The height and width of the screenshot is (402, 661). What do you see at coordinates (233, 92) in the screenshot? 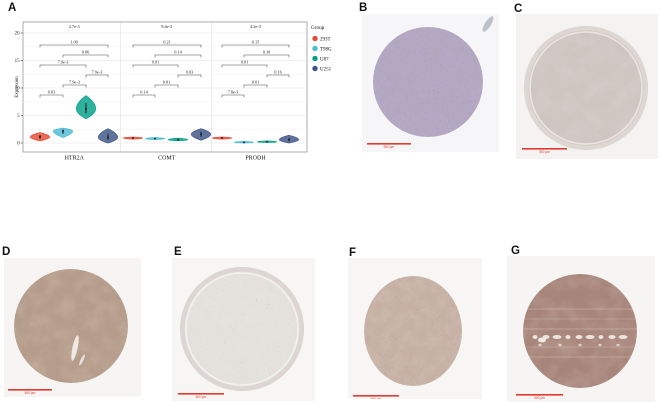
I see `p-value-label: 7.8e-3` at bounding box center [233, 92].